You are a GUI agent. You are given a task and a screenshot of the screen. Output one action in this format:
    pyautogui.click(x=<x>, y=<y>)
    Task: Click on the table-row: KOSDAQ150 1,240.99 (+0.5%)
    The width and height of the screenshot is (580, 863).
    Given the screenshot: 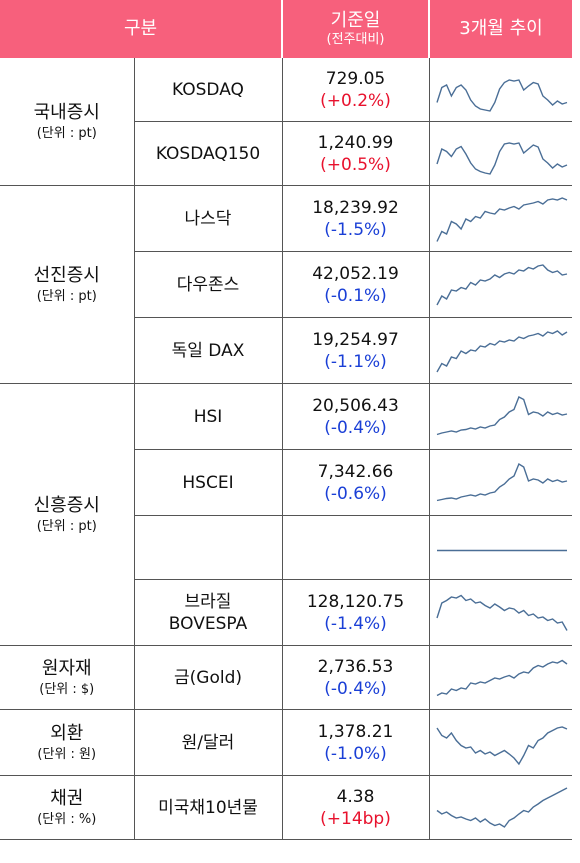 What is the action you would take?
    pyautogui.click(x=286, y=153)
    